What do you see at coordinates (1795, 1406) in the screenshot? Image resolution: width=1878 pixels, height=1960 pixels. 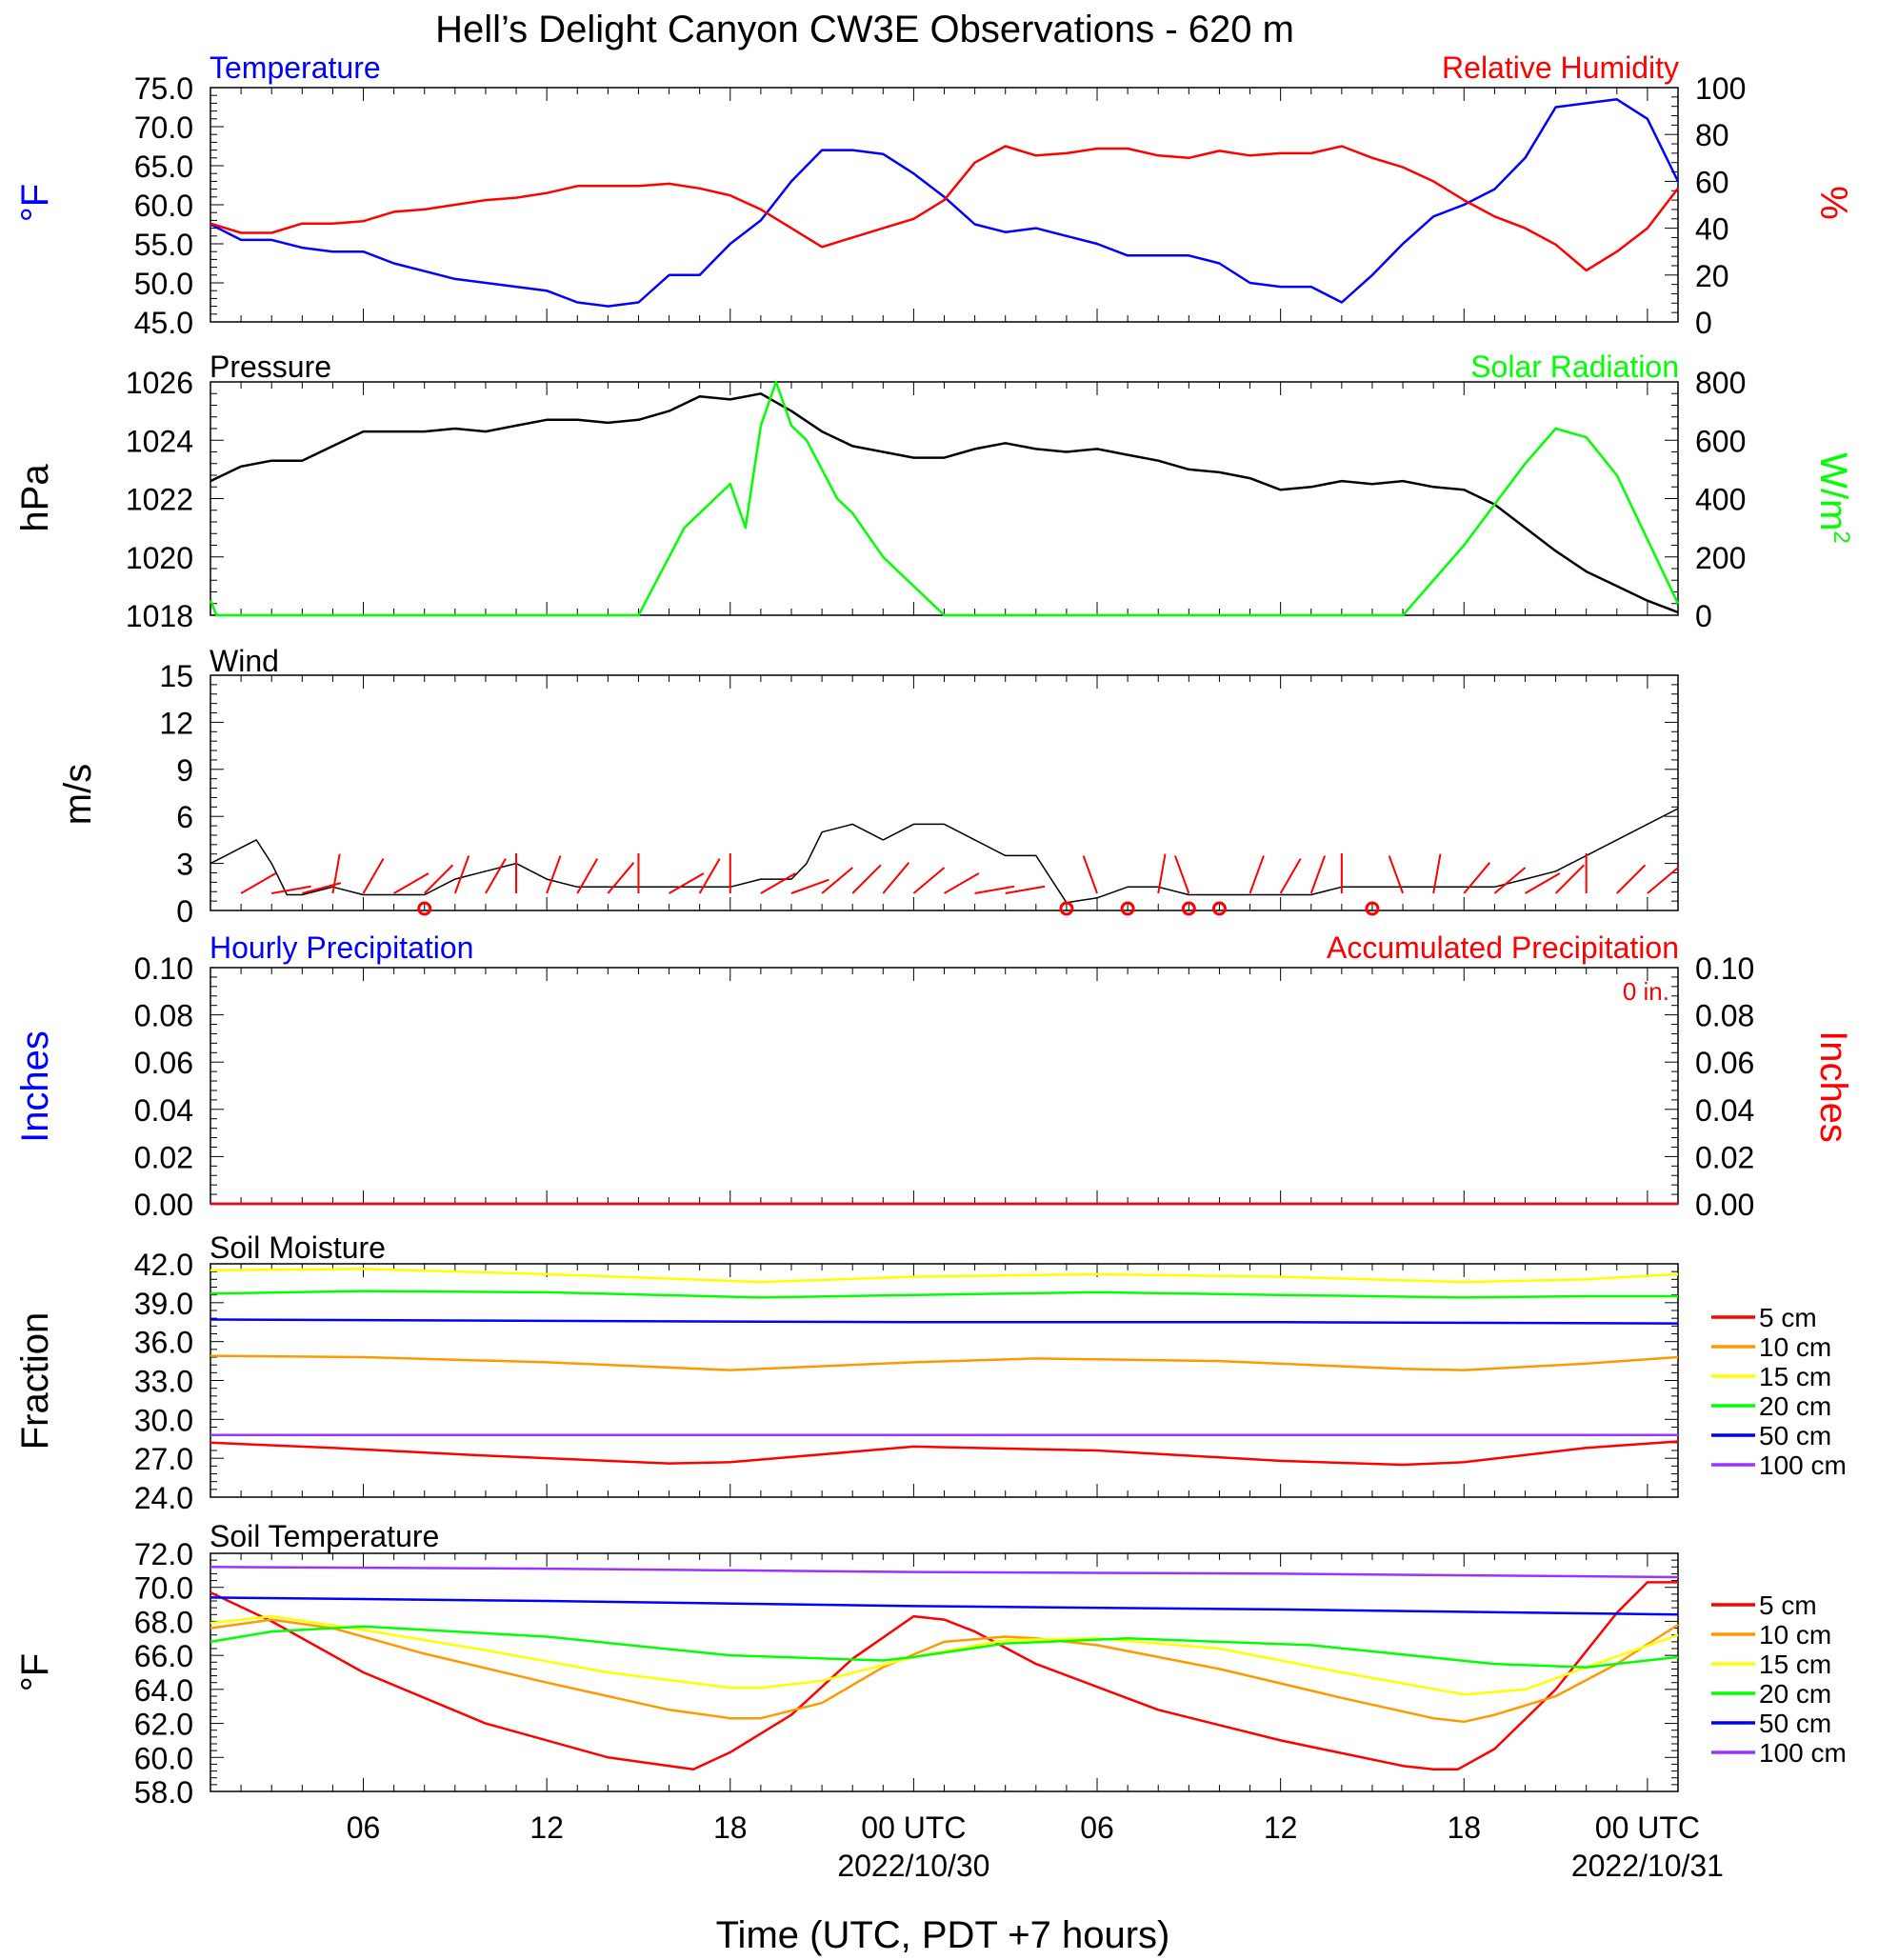 I see `legend-label: 20 cm` at bounding box center [1795, 1406].